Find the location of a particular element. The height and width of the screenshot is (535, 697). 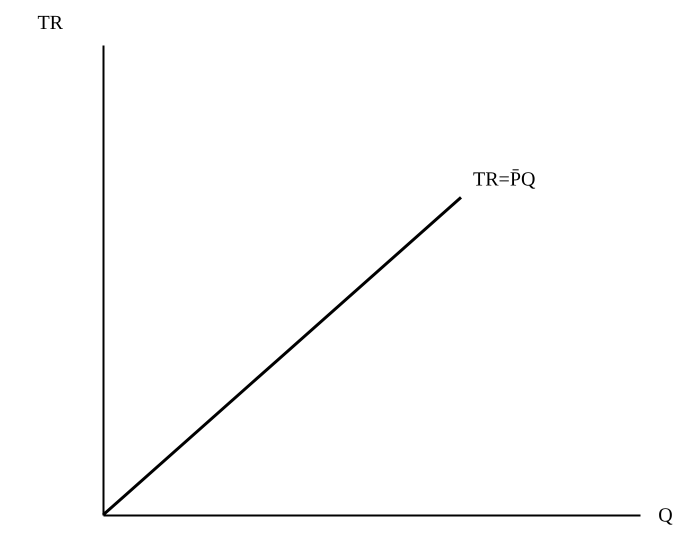

text: TR is located at coordinates (50, 23).